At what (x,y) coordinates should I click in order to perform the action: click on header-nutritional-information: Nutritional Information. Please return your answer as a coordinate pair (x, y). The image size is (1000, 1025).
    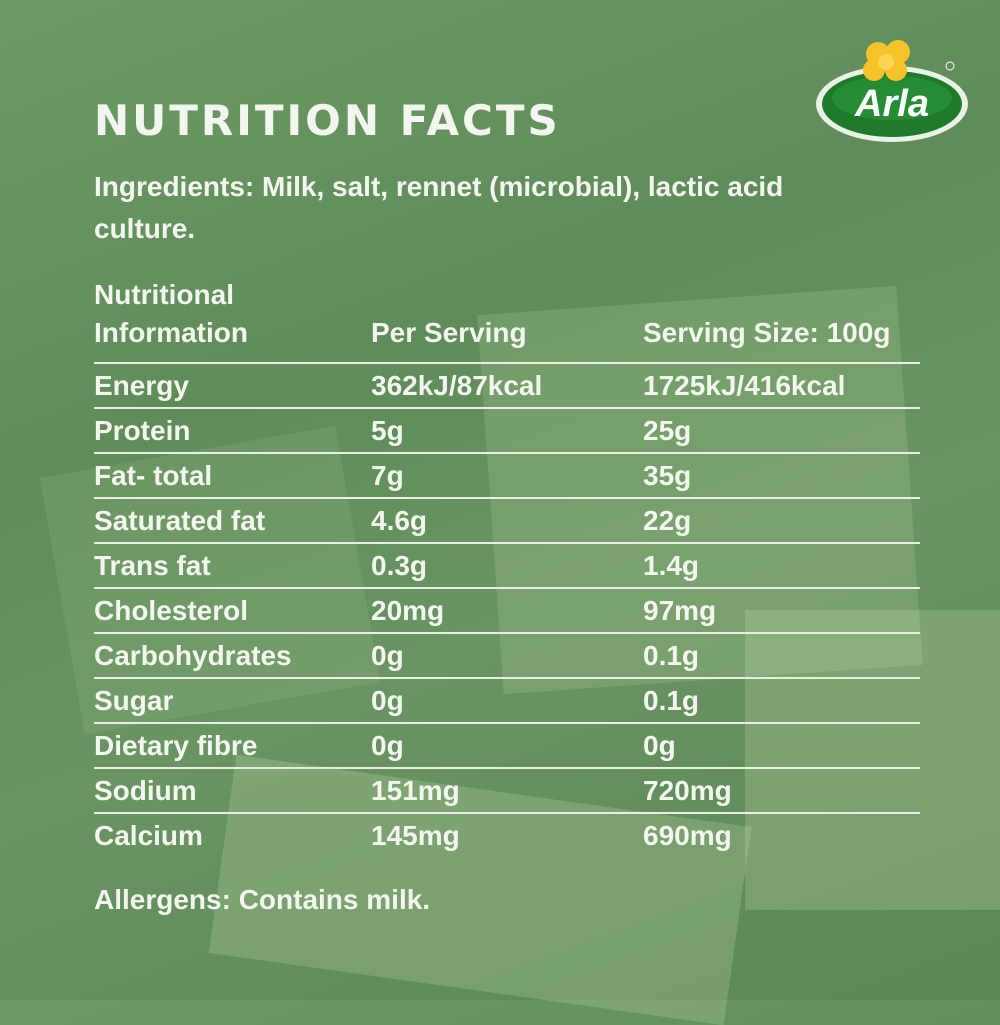
    Looking at the image, I should click on (232, 320).